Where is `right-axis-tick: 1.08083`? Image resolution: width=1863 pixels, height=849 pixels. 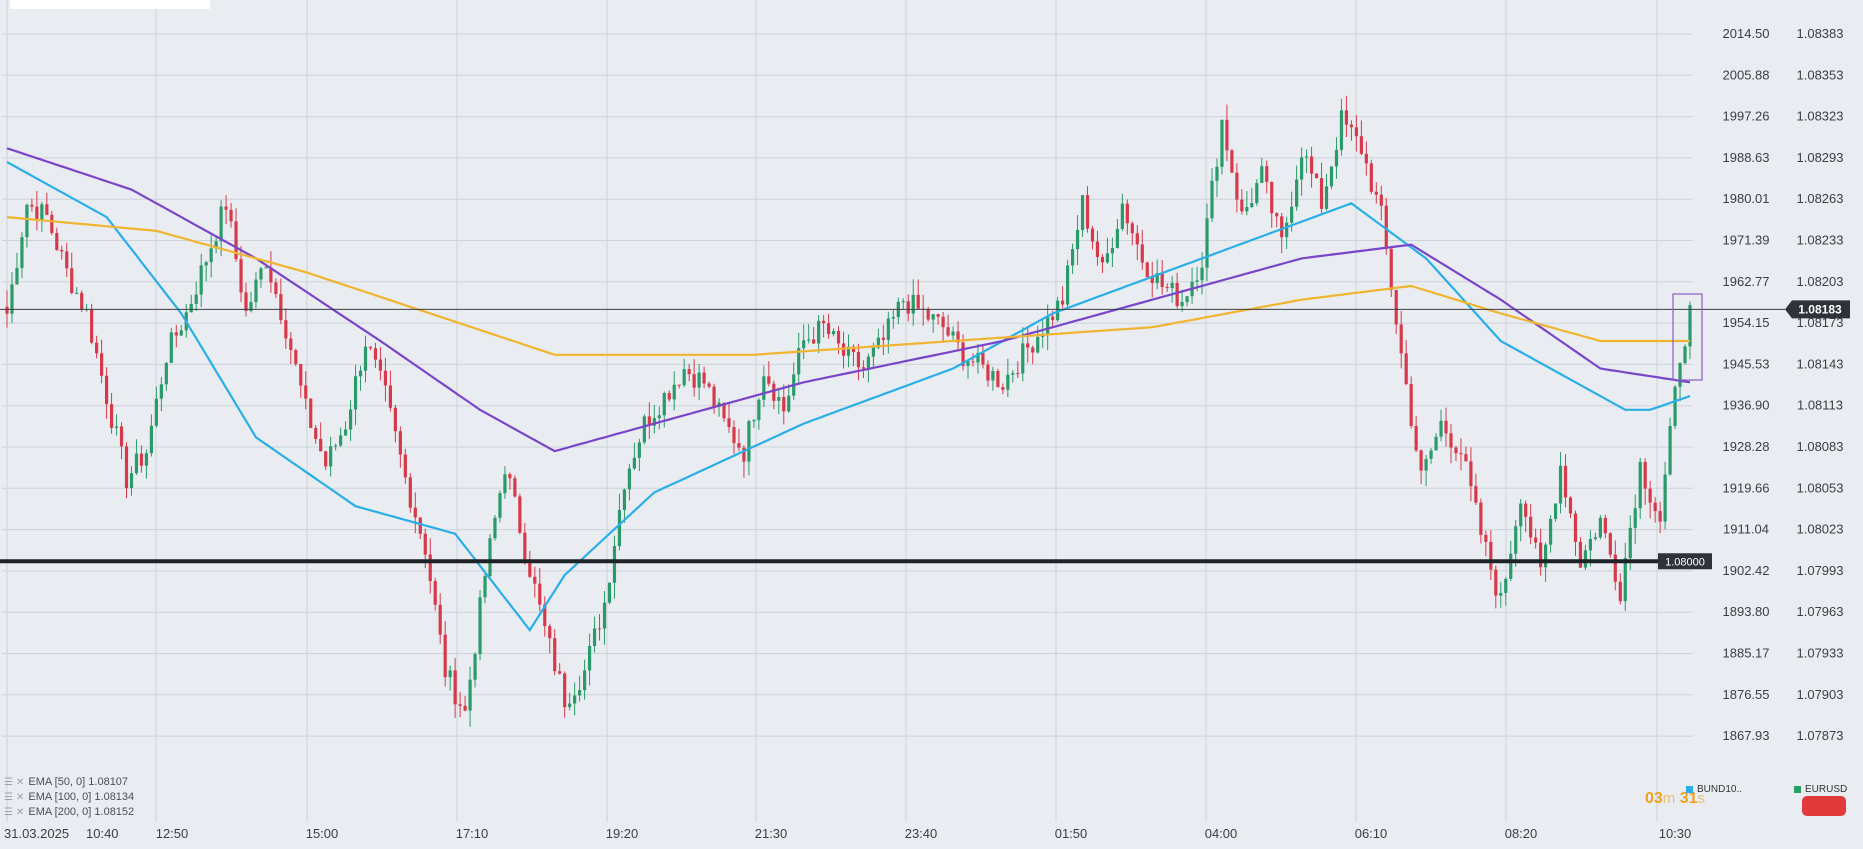
right-axis-tick: 1.08083 is located at coordinates (1820, 446).